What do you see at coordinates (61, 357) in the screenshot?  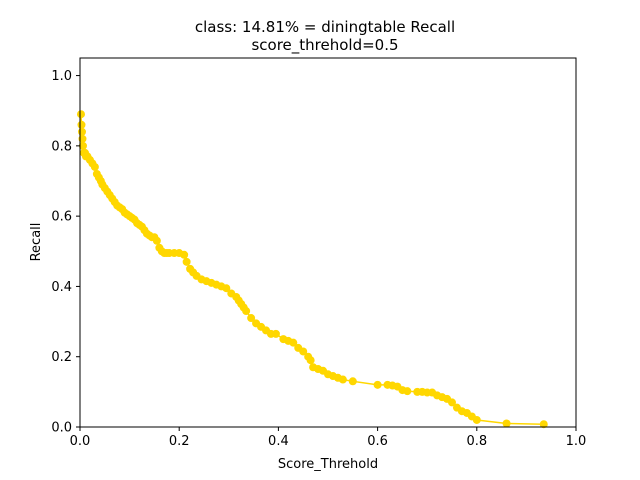 I see `y-tick-label: 0.2` at bounding box center [61, 357].